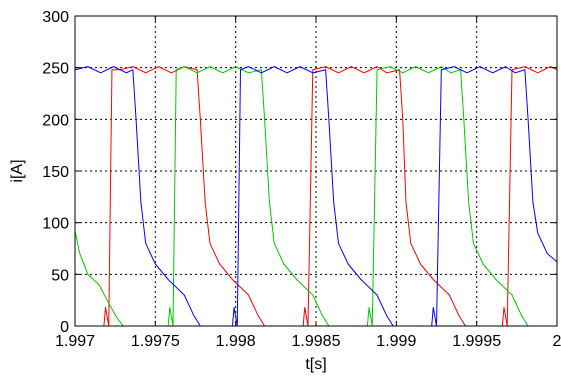  I want to click on x-tick-label: 1.998, so click(236, 341).